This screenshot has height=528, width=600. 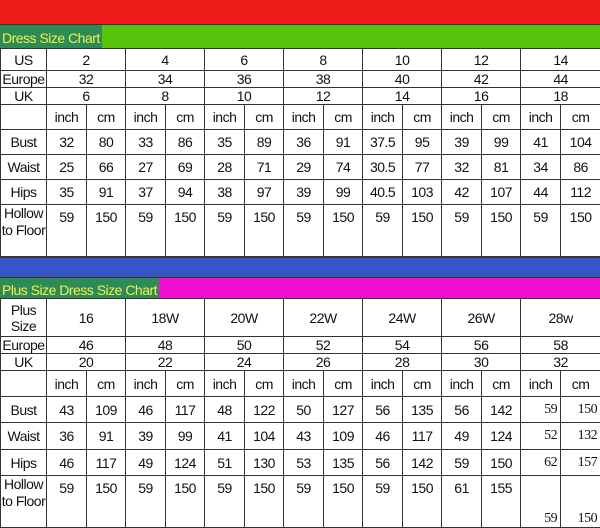 What do you see at coordinates (402, 345) in the screenshot?
I see `size-value: 54` at bounding box center [402, 345].